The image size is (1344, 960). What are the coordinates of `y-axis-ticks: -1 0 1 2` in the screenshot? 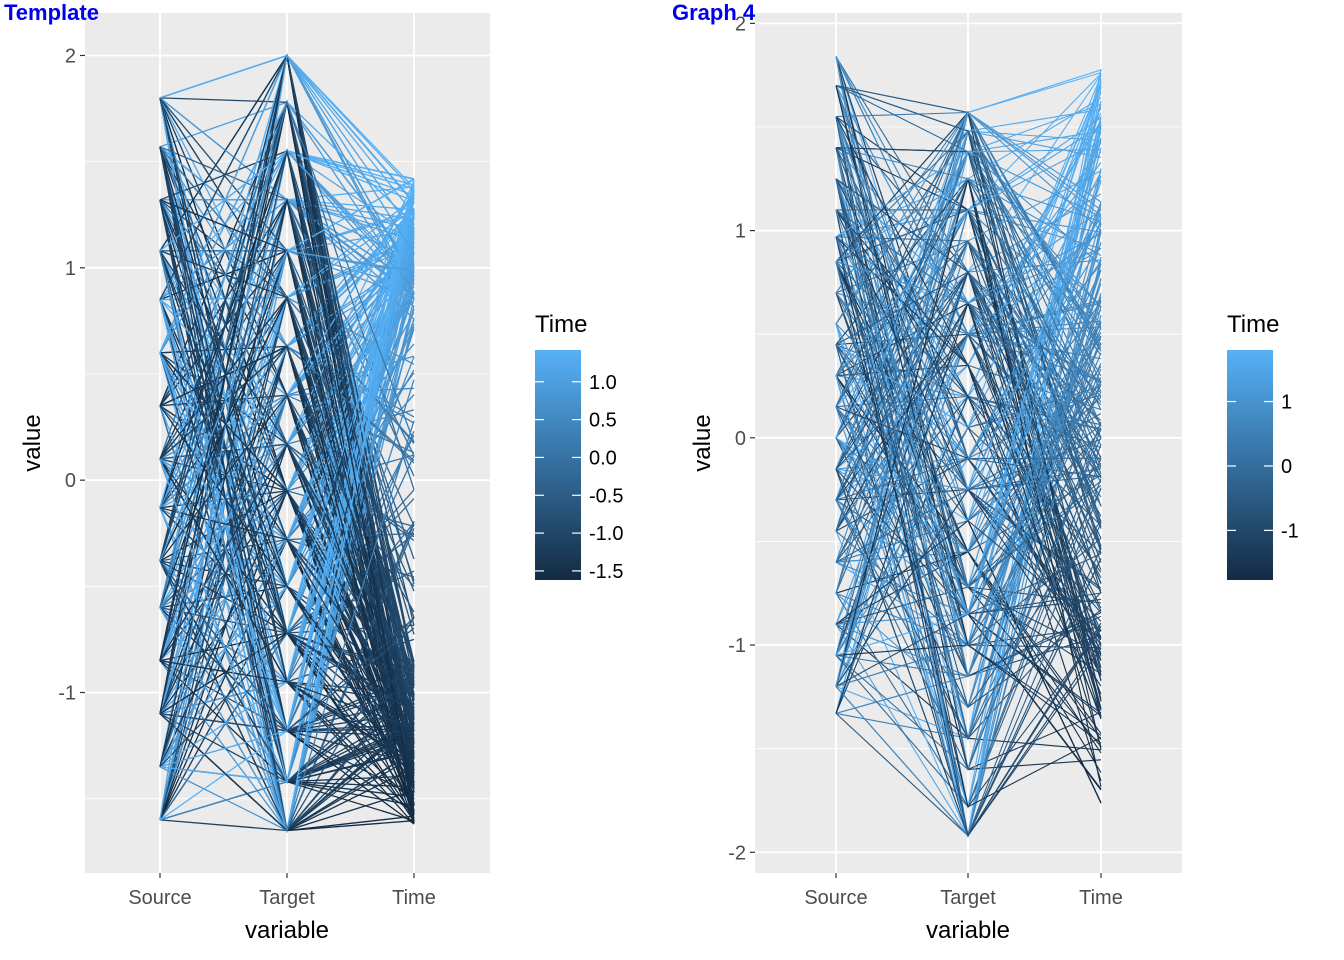 It's located at (71, 375).